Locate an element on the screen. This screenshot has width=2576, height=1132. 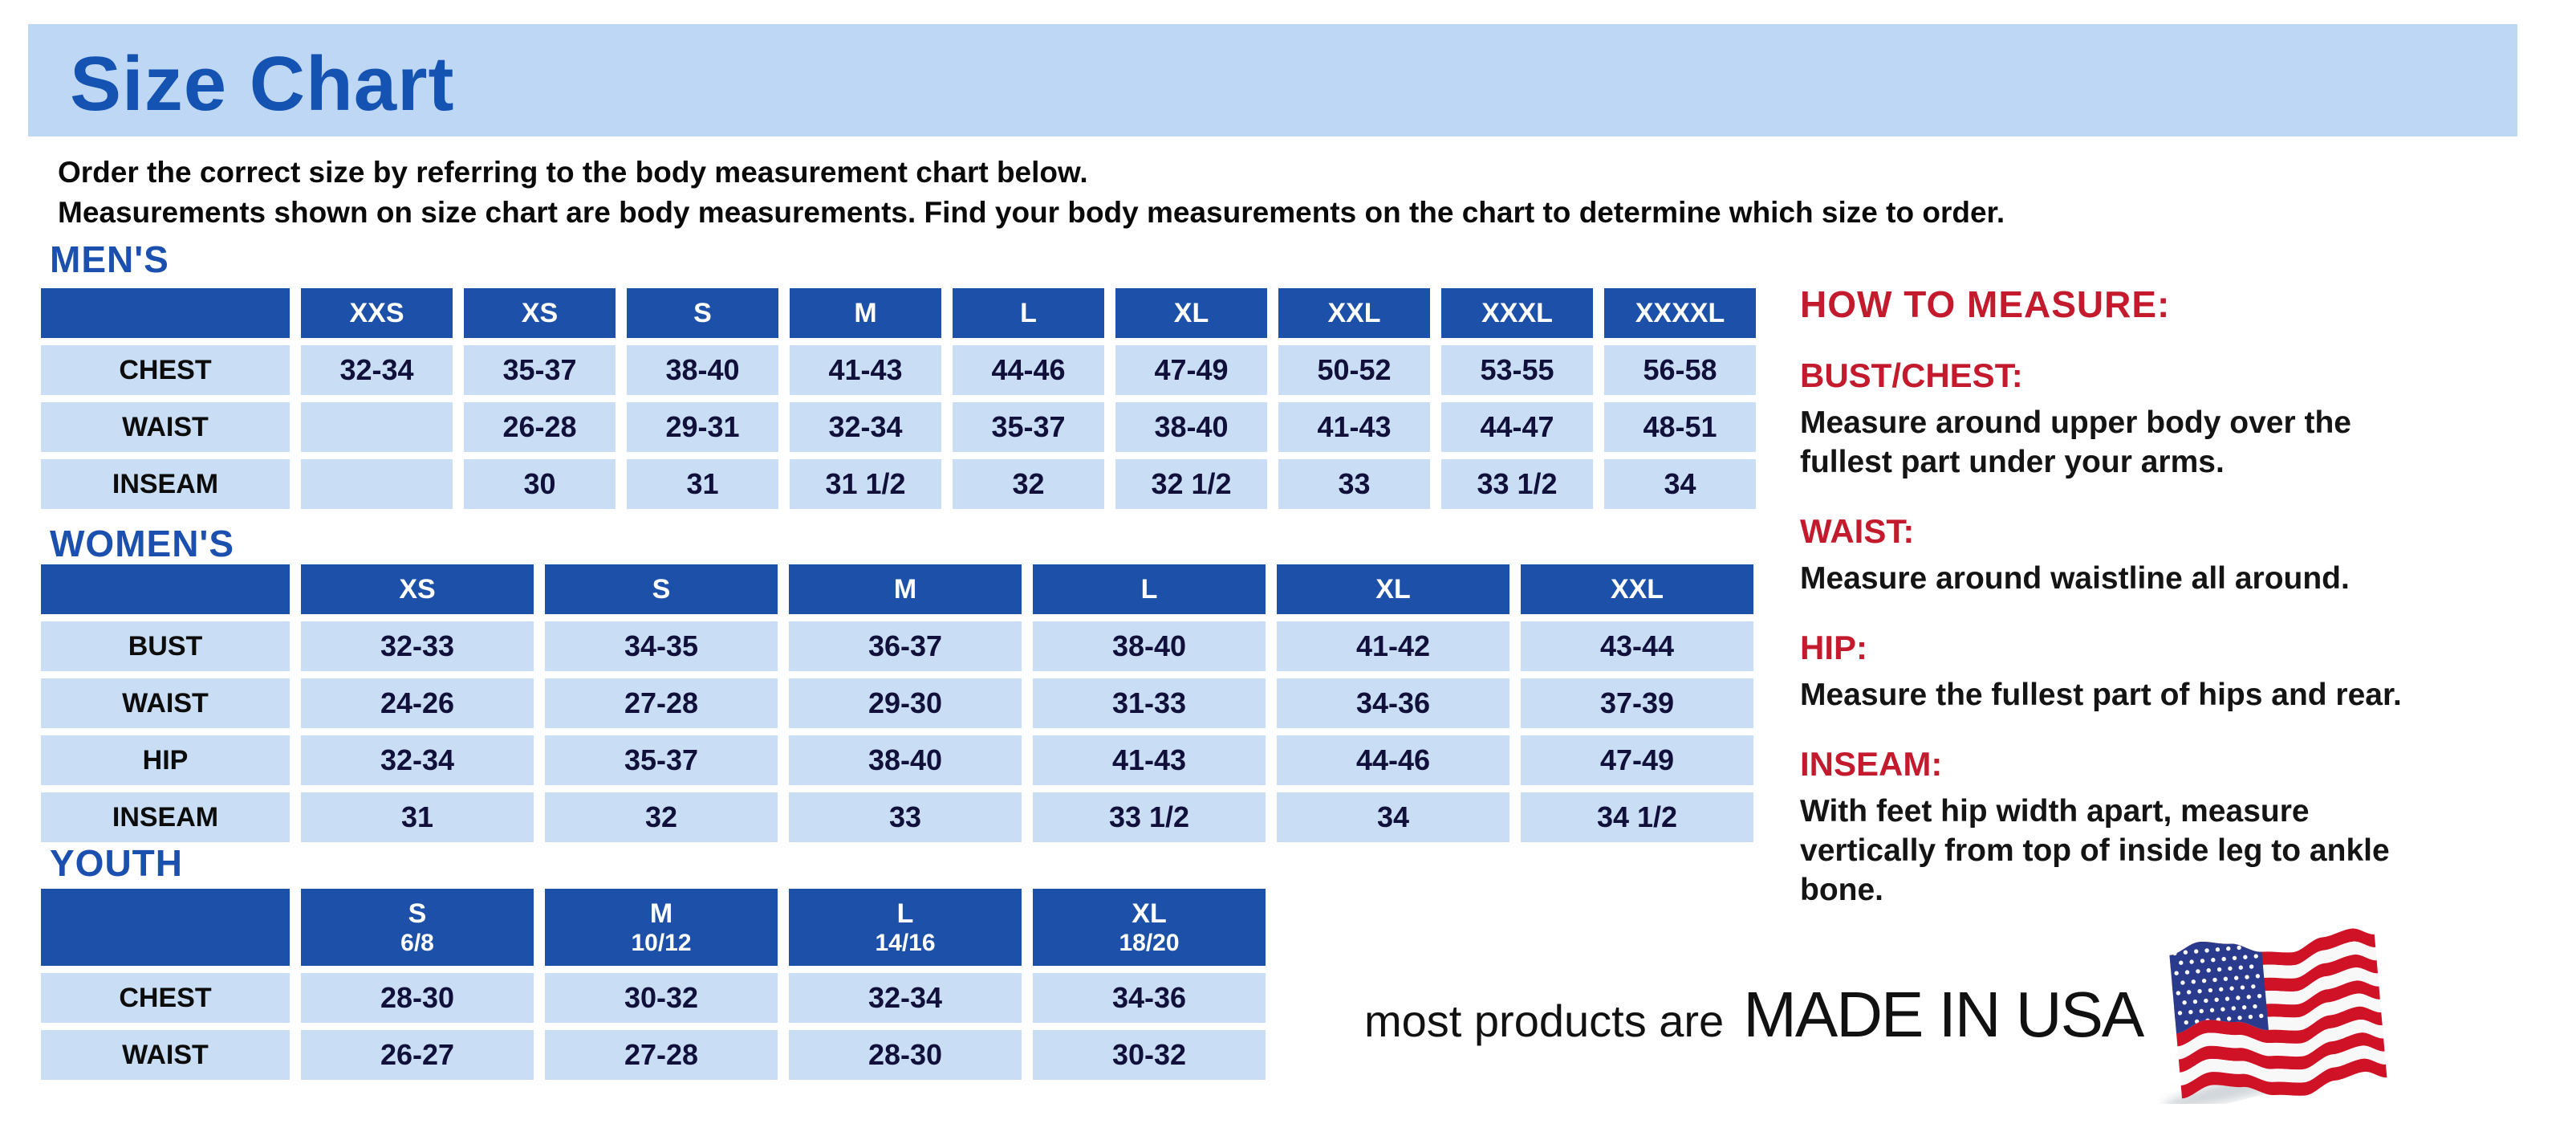
mens-column-label: XXL is located at coordinates (1354, 312).